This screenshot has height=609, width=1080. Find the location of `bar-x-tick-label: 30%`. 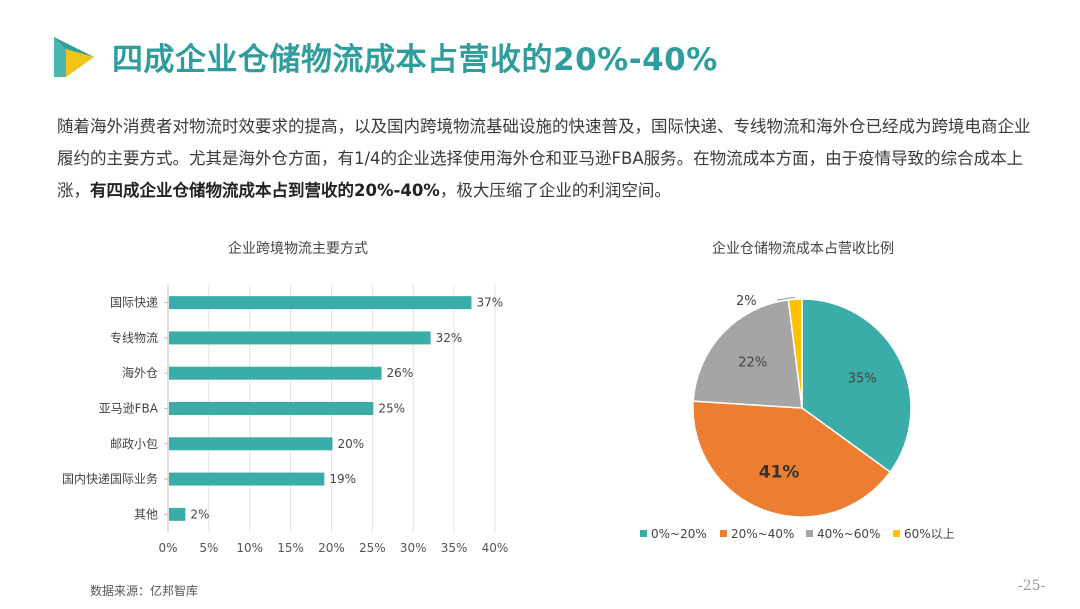

bar-x-tick-label: 30% is located at coordinates (413, 548).